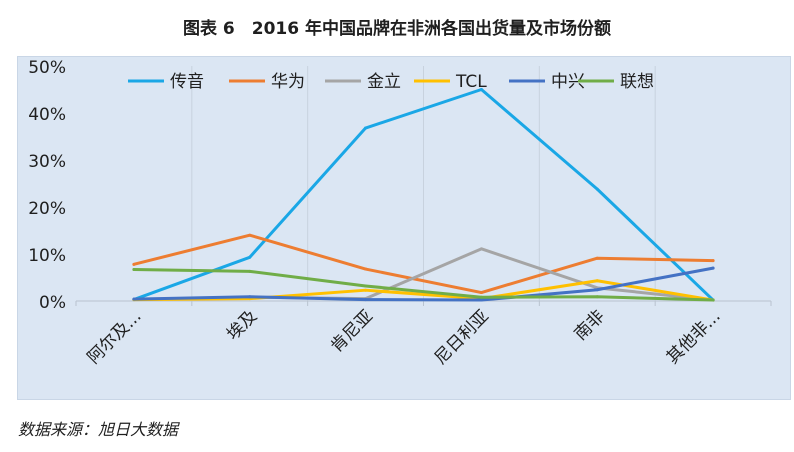  What do you see at coordinates (384, 82) in the screenshot?
I see `legend-label: 金立` at bounding box center [384, 82].